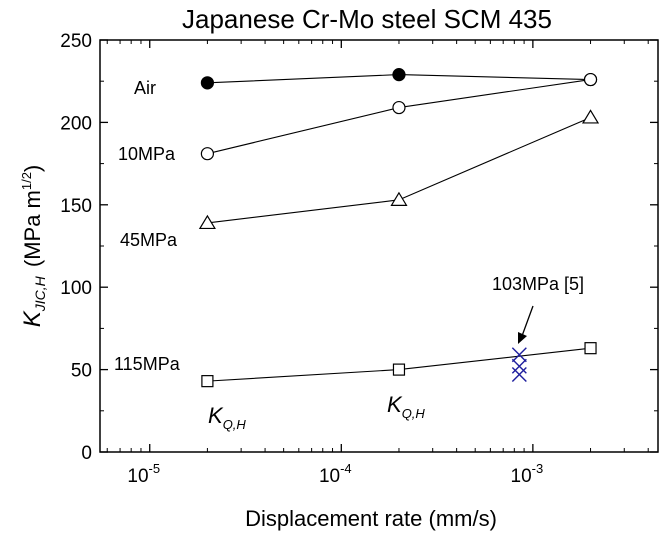 Image resolution: width=662 pixels, height=536 pixels. I want to click on annotation-10mpa: 10MPa, so click(147, 154).